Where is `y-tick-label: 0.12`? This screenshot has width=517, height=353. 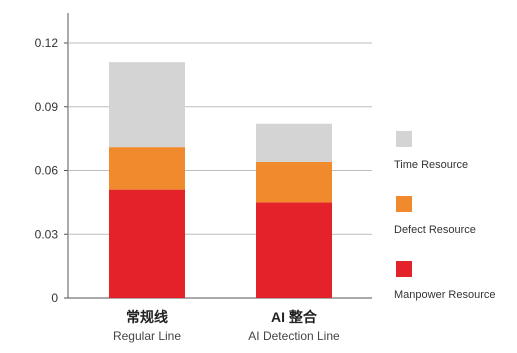
y-tick-label: 0.12 is located at coordinates (47, 43).